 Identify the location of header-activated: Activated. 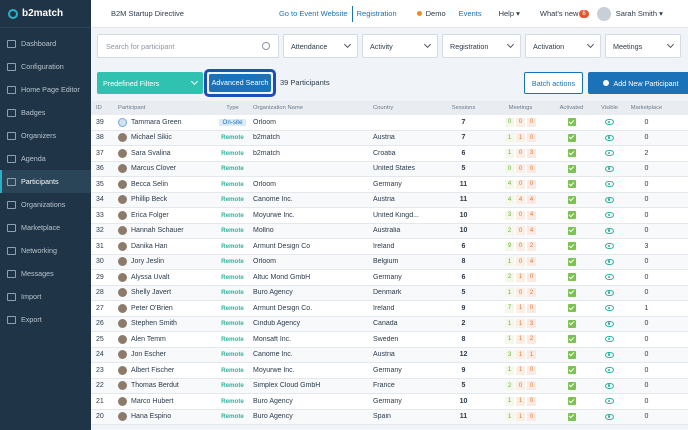
(571, 108).